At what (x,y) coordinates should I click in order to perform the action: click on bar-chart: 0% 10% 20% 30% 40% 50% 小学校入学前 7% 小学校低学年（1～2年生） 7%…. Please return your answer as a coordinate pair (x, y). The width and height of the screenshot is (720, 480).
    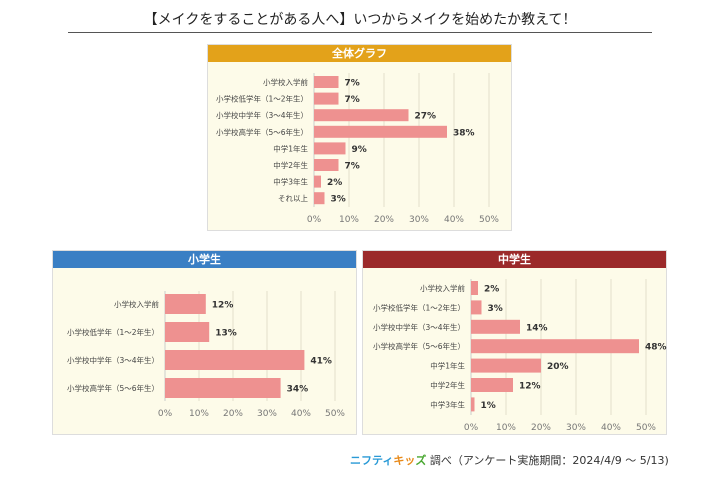
    Looking at the image, I should click on (357, 149).